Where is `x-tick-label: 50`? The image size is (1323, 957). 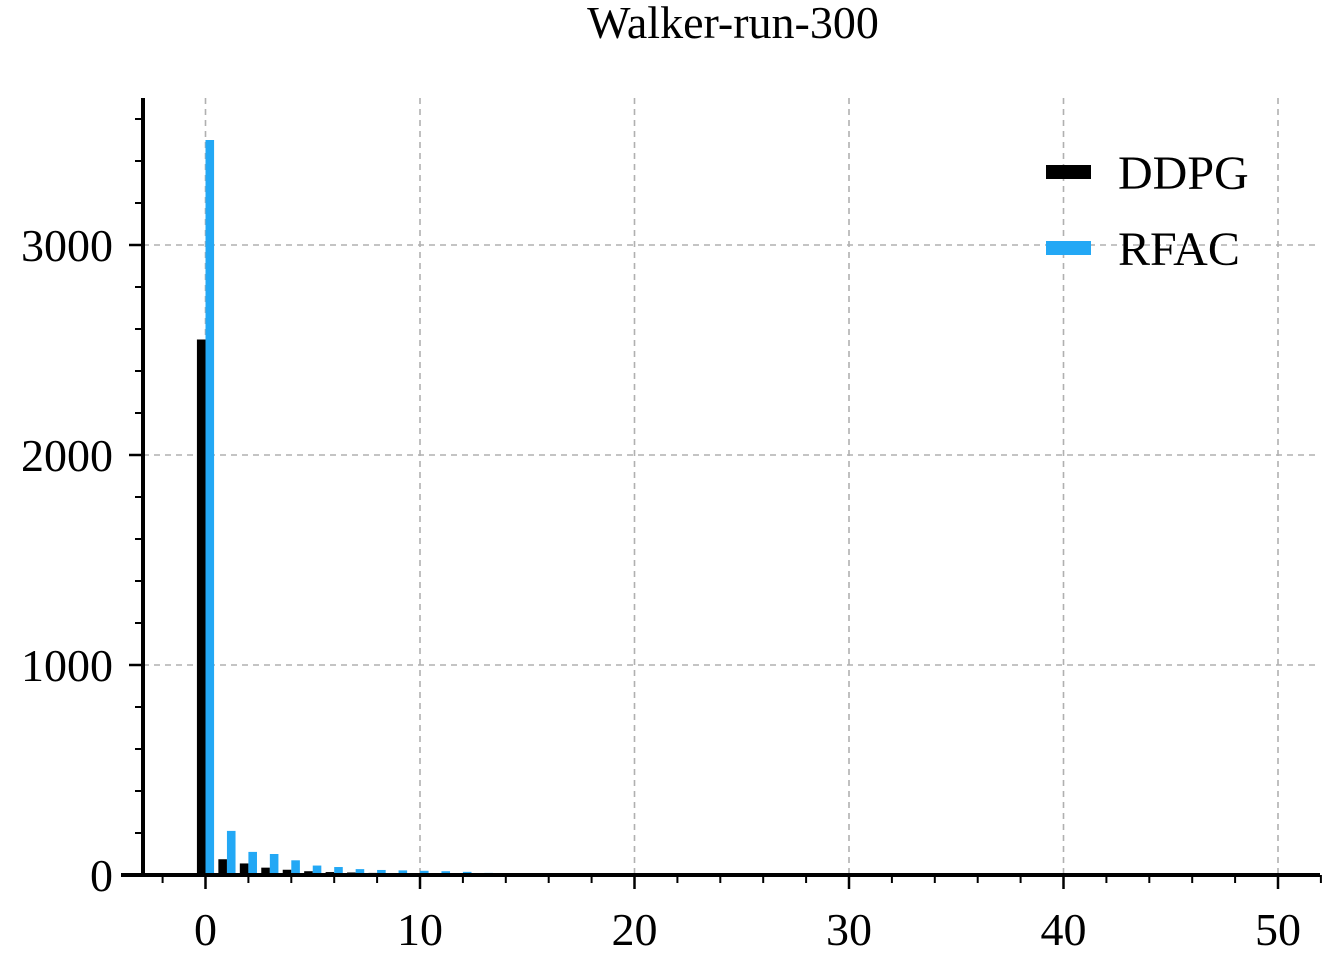 x-tick-label: 50 is located at coordinates (1278, 929).